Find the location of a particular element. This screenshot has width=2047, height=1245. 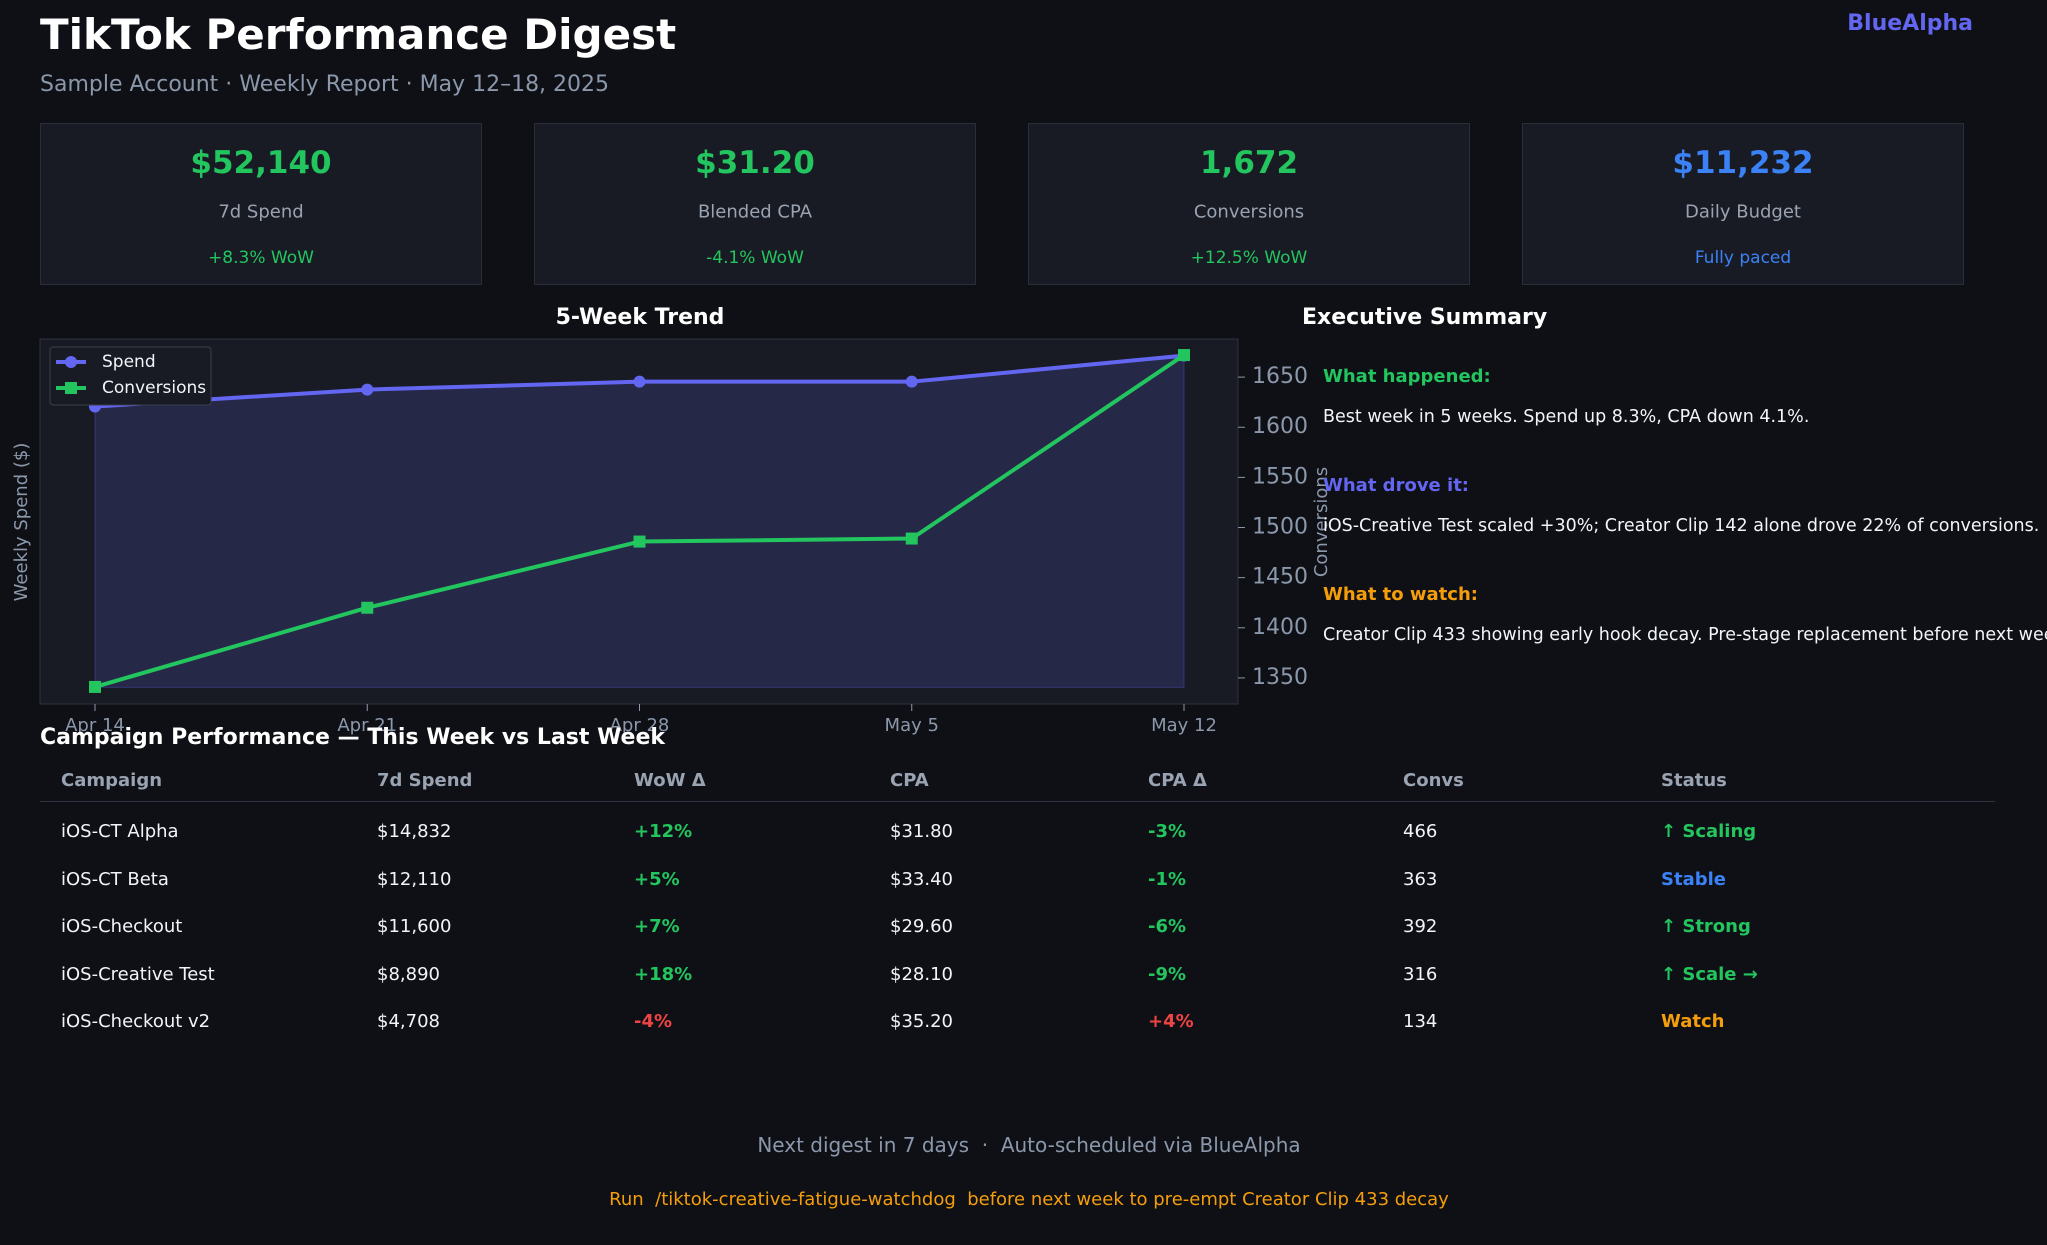

column-header: WoW Δ is located at coordinates (670, 780).